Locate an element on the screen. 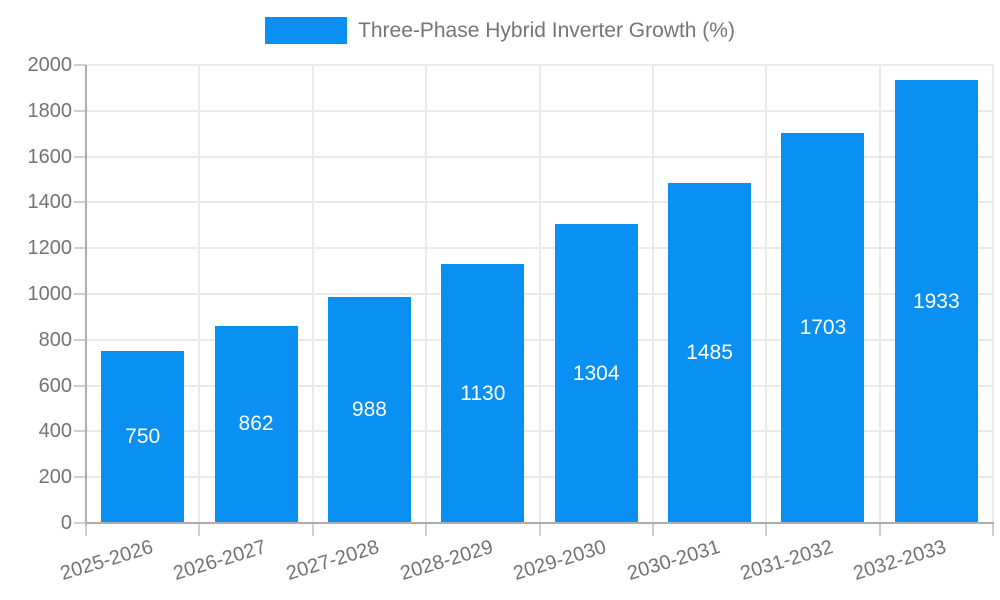  bar-value-label: 1485 is located at coordinates (709, 352).